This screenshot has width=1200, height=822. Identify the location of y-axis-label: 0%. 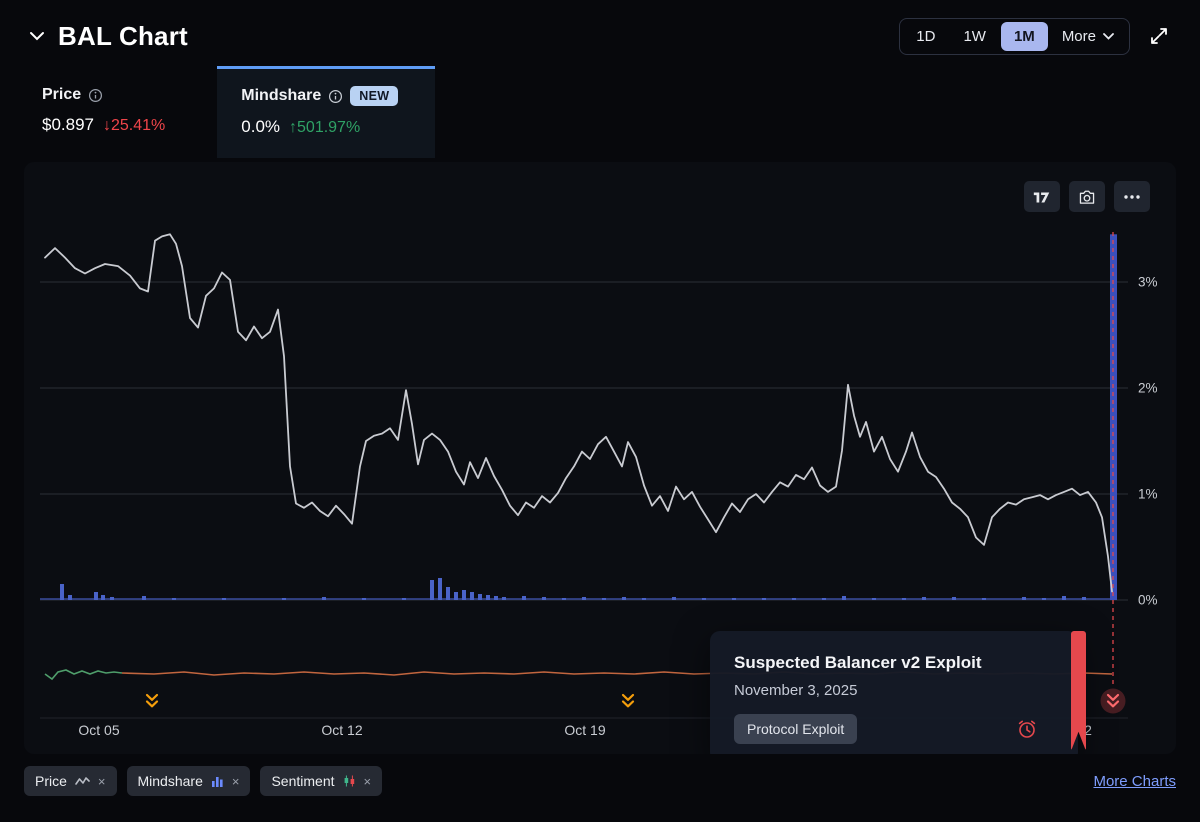
(1148, 600).